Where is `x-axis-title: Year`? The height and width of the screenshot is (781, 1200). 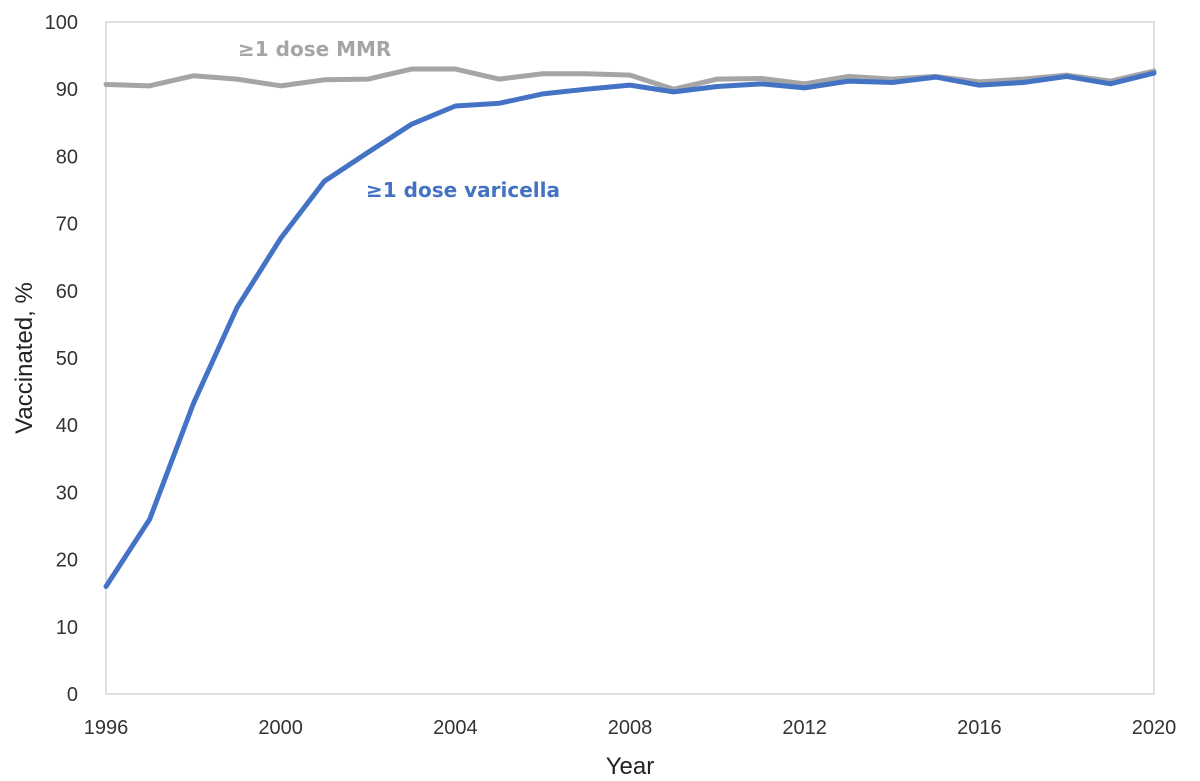 x-axis-title: Year is located at coordinates (630, 766).